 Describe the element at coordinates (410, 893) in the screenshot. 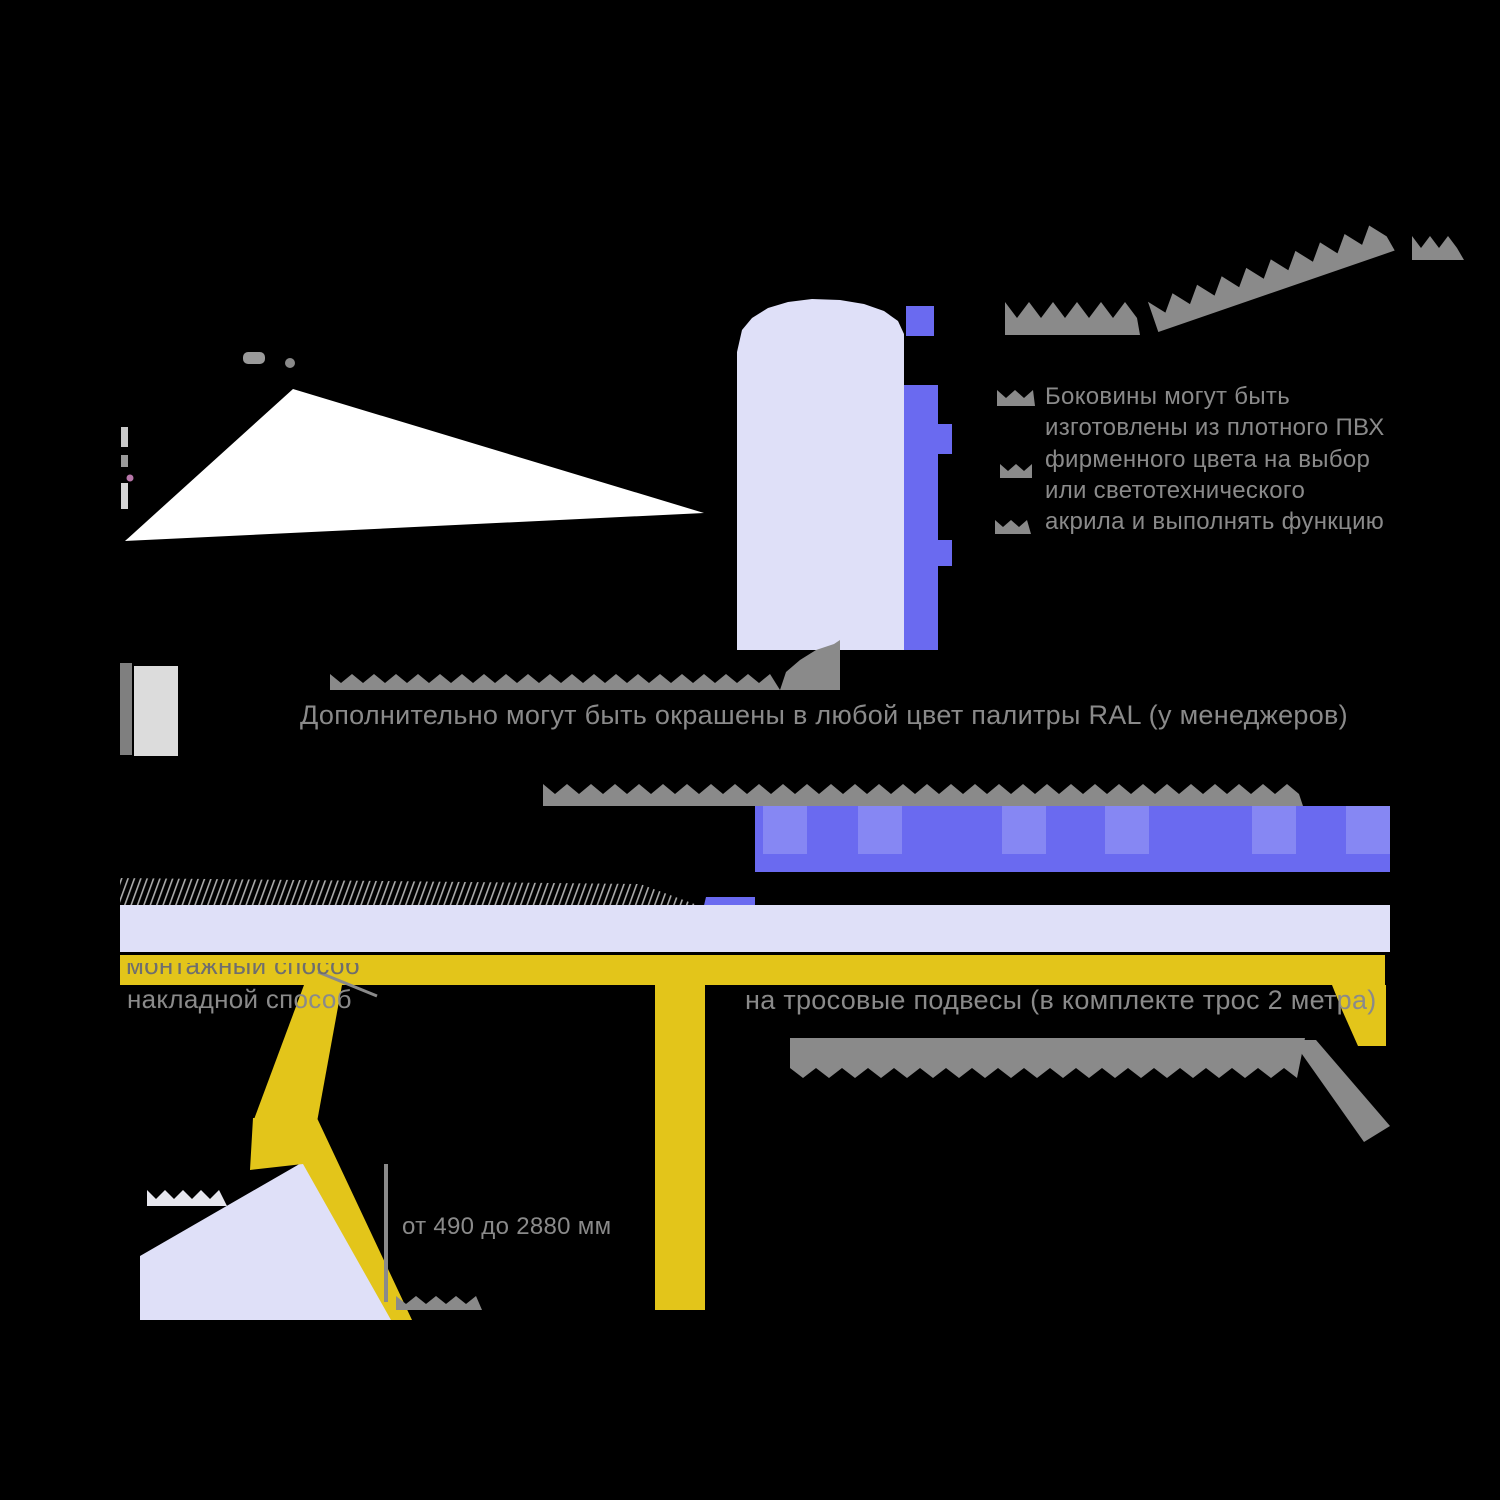

I see `hatched-profile-strip` at that location.